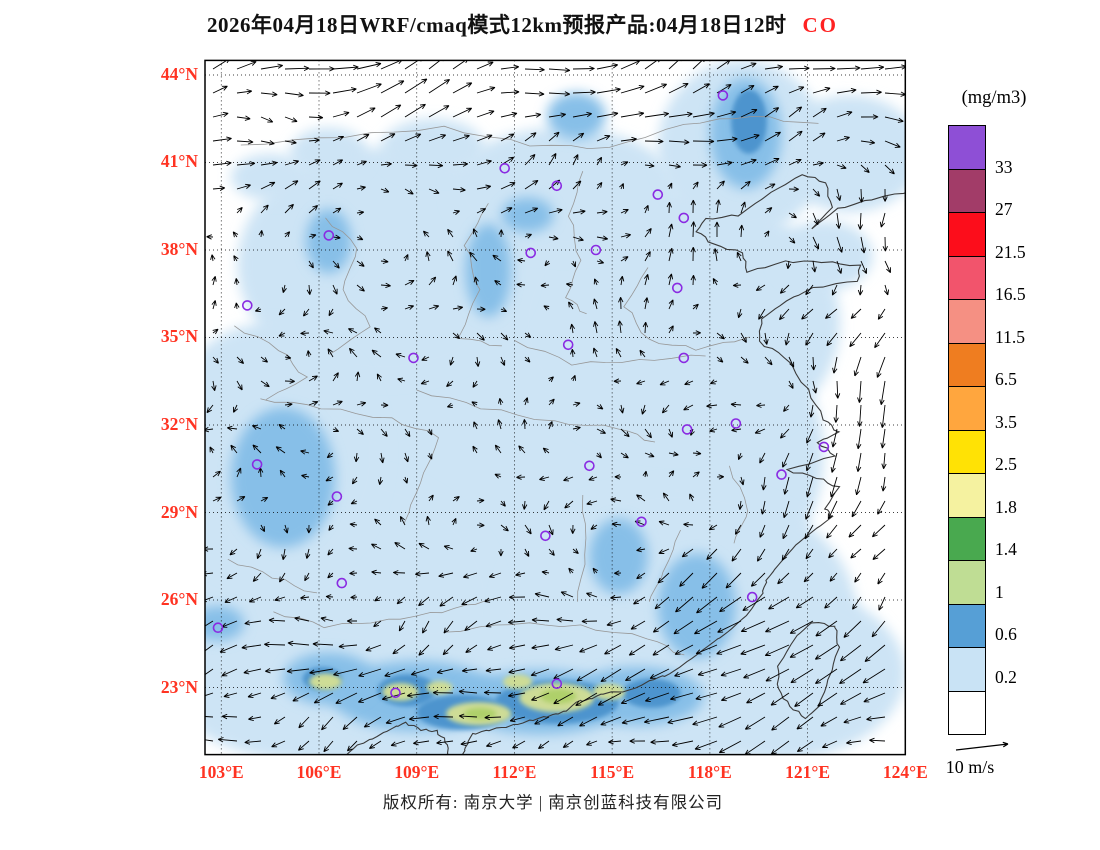 This screenshot has width=1100, height=850. I want to click on lat-label: 41°N, so click(179, 161).